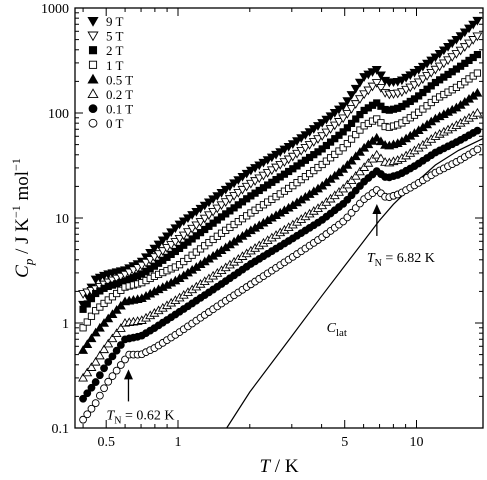 The height and width of the screenshot is (480, 487). Describe the element at coordinates (278, 466) in the screenshot. I see `x-axis-title: T / K` at that location.